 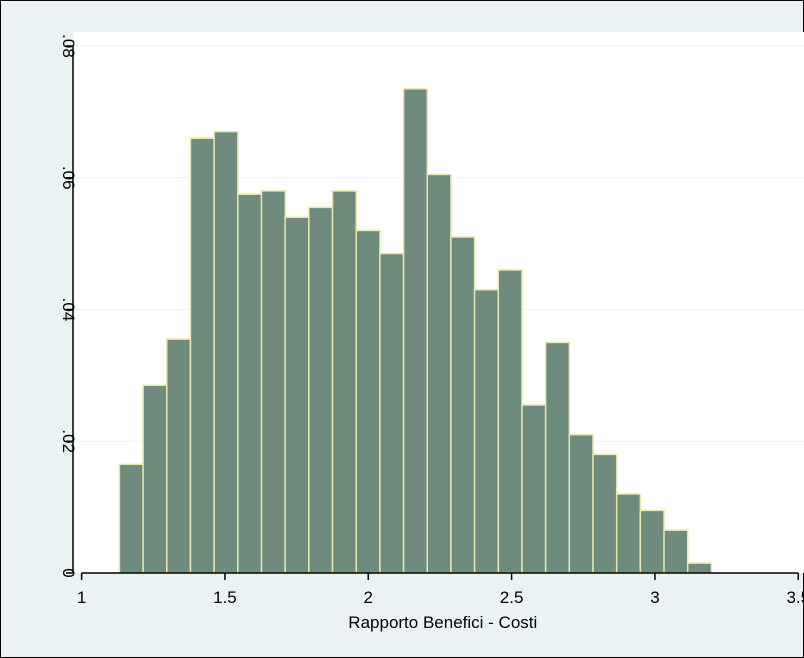 What do you see at coordinates (68, 46) in the screenshot?
I see `y-tick-label: .08` at bounding box center [68, 46].